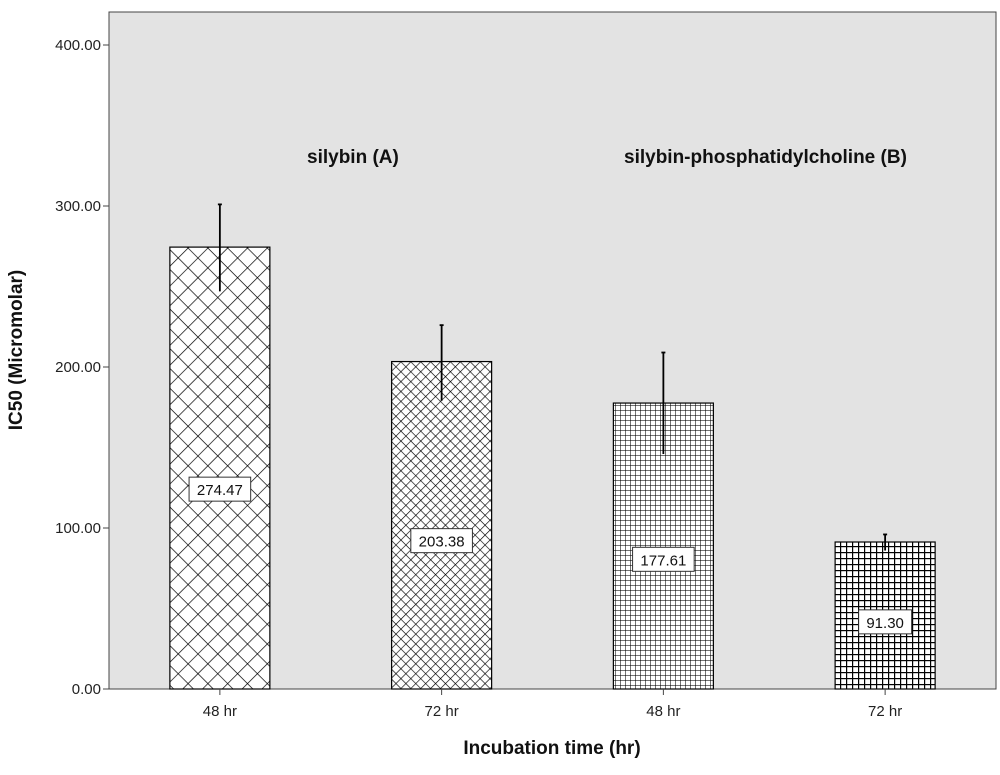  Describe the element at coordinates (552, 704) in the screenshot. I see `x-axis: 48 hr 72 hr 48 hr 72 hr` at that location.